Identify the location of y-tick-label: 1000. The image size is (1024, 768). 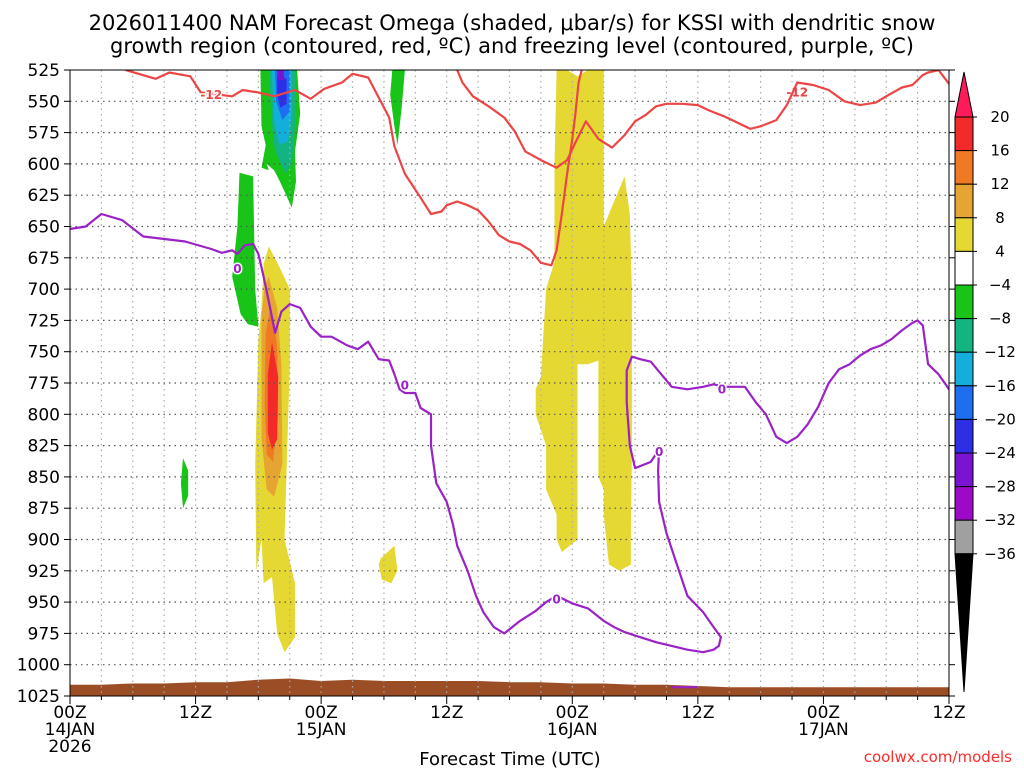
(38, 666).